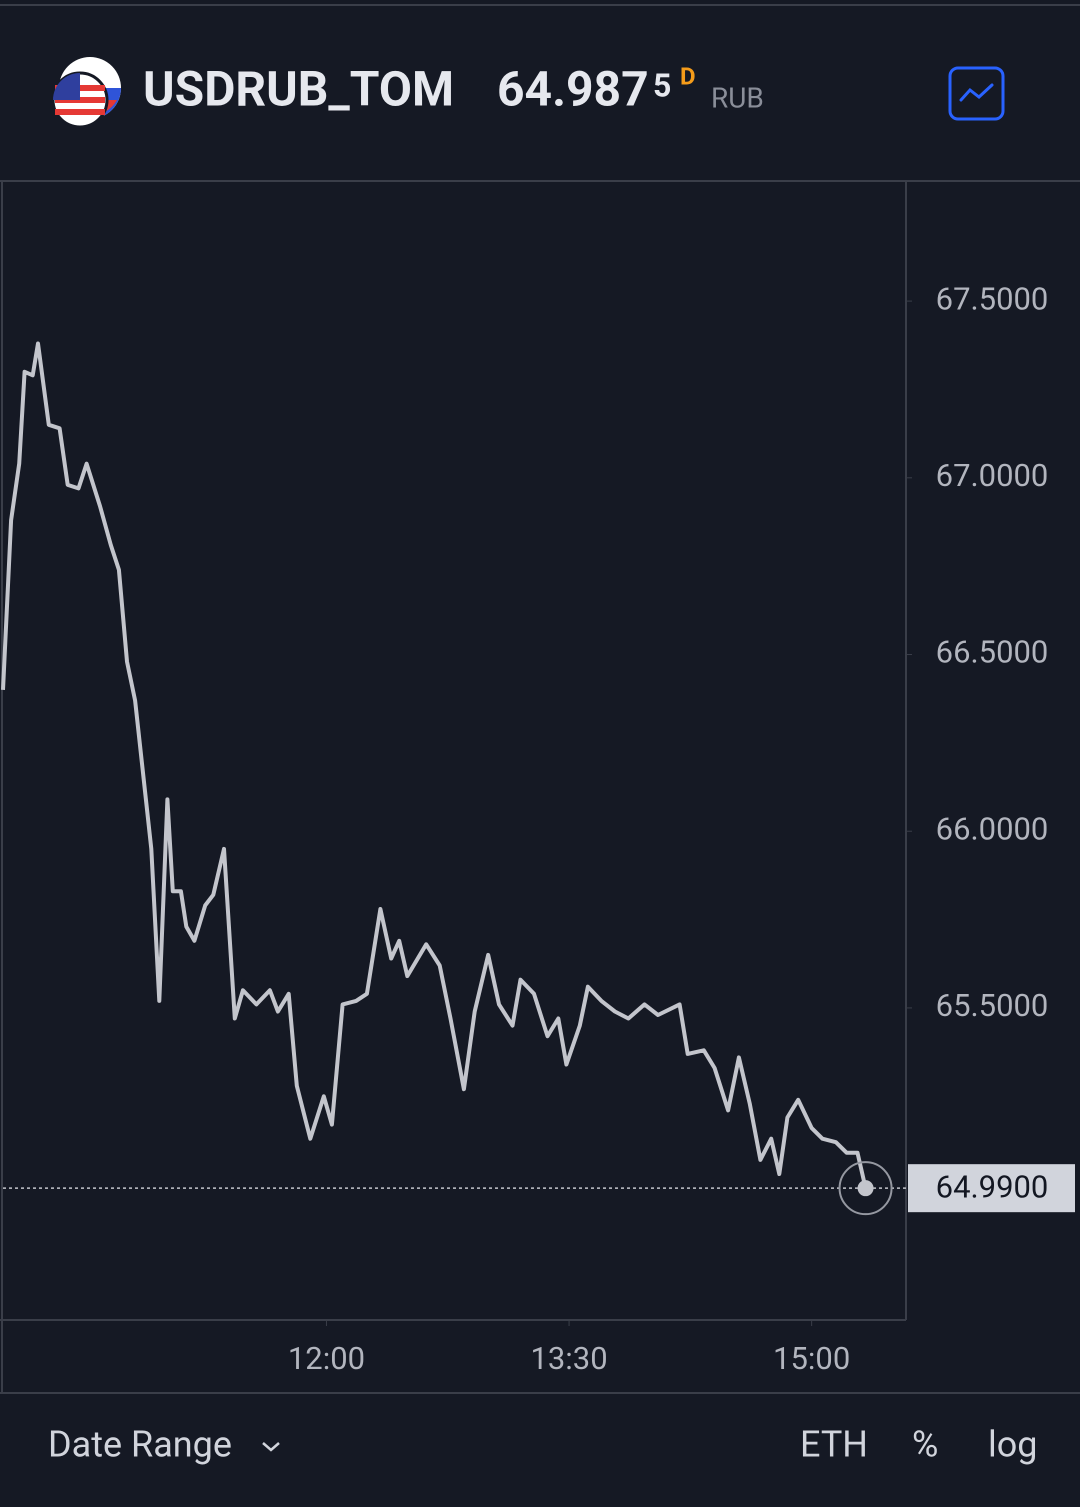  What do you see at coordinates (992, 652) in the screenshot?
I see `y-tick-label: 66.5000` at bounding box center [992, 652].